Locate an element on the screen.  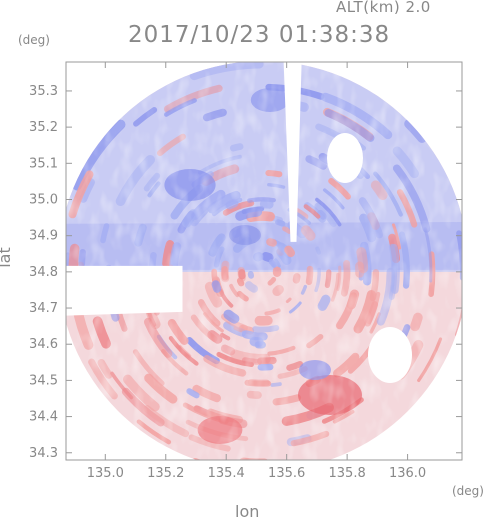
y-tick-label-5: 34.8 is located at coordinates (43, 272).